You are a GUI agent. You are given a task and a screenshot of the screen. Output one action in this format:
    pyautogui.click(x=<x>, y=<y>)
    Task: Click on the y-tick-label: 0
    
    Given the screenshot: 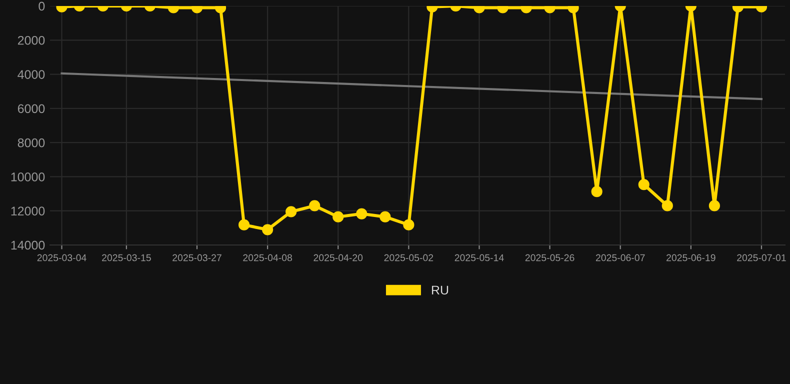 What is the action you would take?
    pyautogui.click(x=41, y=6)
    